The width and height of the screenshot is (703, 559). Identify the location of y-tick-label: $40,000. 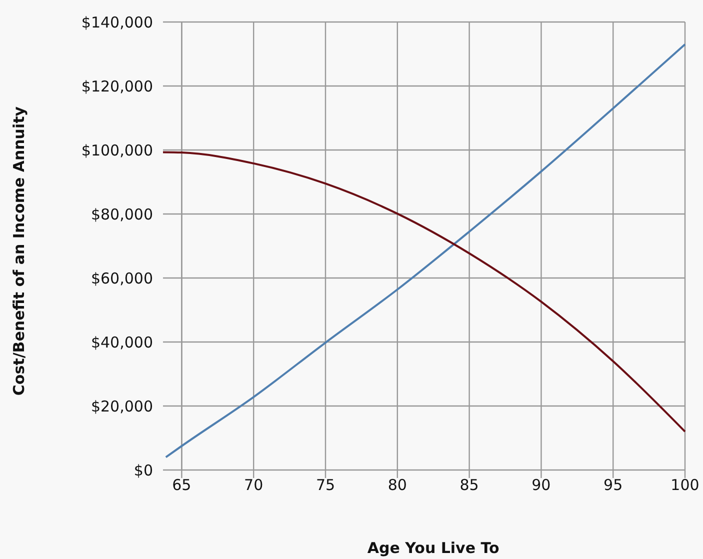
(121, 342).